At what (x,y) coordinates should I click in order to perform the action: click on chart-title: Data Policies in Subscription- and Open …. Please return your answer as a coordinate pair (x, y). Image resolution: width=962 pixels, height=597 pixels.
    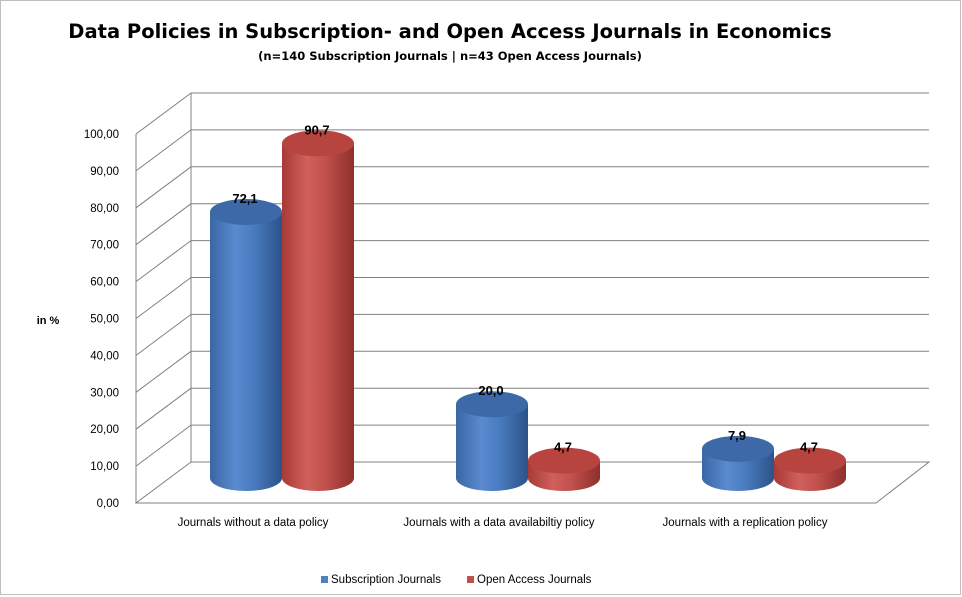
    Looking at the image, I should click on (449, 31).